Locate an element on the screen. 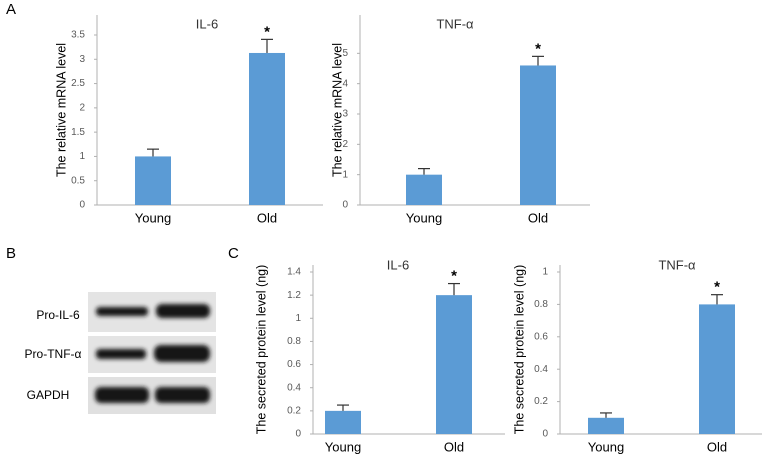 The height and width of the screenshot is (459, 766). panel-label: B is located at coordinates (11, 253).